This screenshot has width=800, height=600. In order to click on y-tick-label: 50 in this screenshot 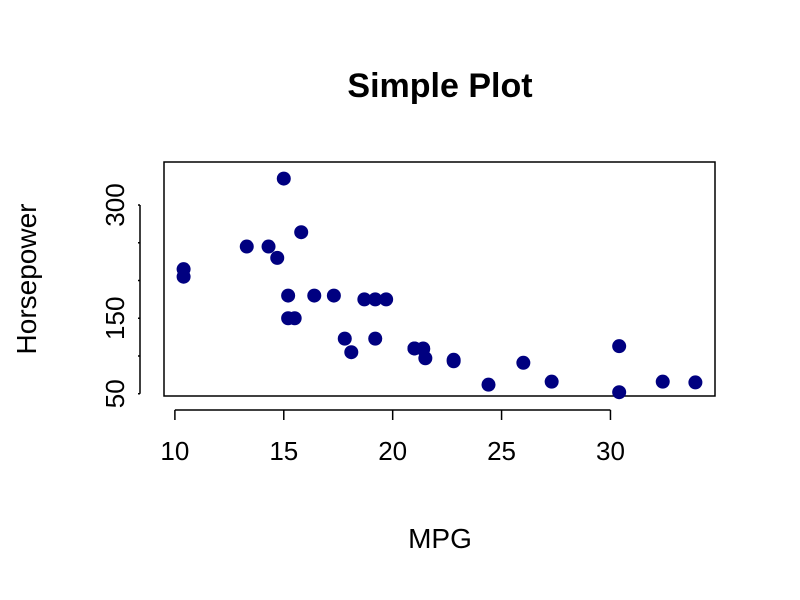, I will do `click(115, 393)`.